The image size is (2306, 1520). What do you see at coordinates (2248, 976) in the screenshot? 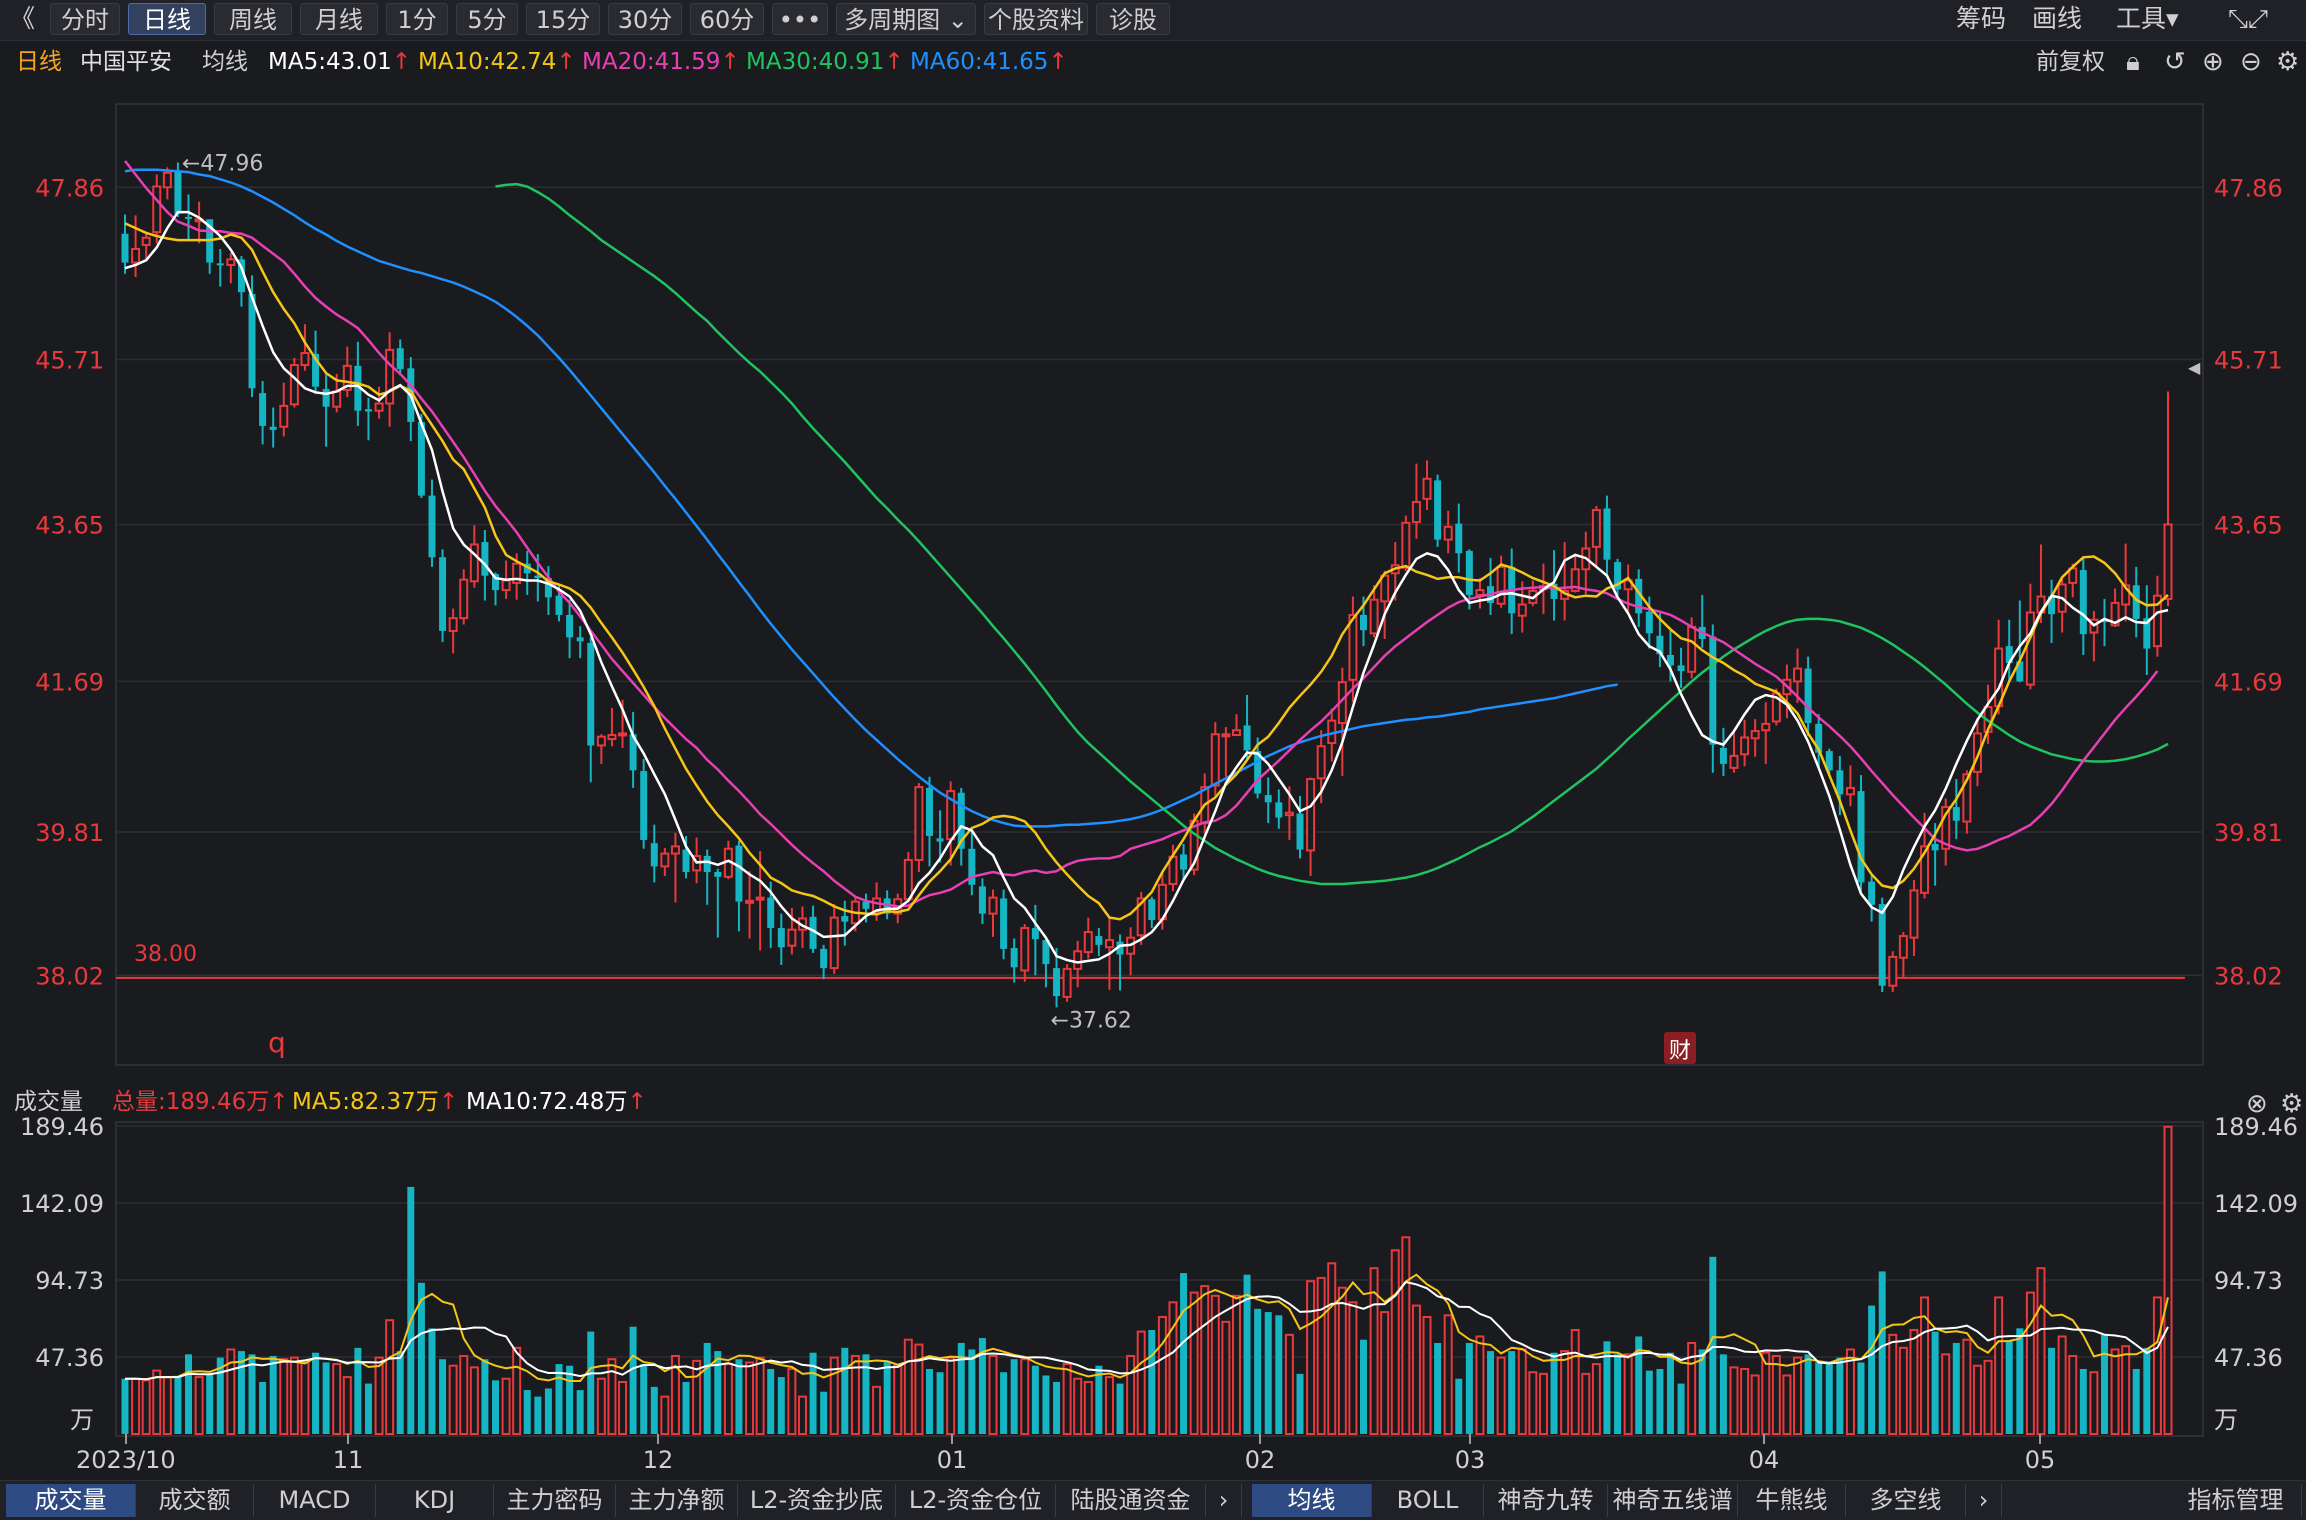
I see `price-tick-right: 38.02` at bounding box center [2248, 976].